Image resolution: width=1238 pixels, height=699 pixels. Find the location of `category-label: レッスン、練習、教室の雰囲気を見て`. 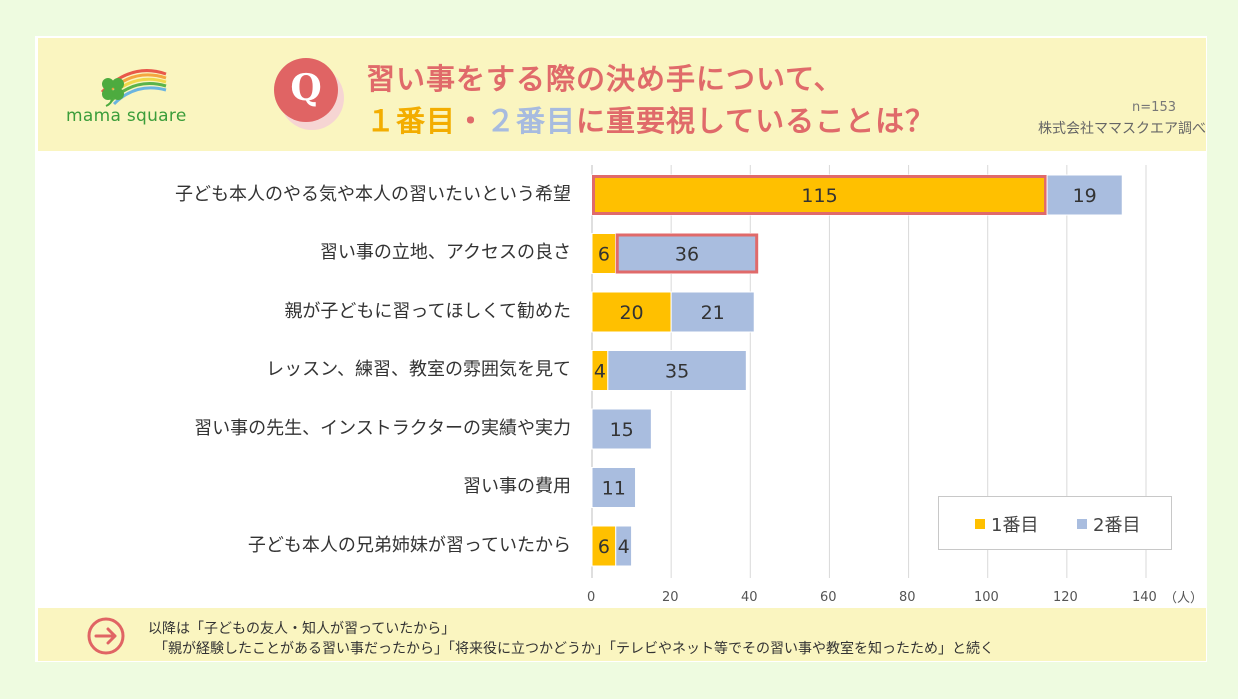

category-label: レッスン、練習、教室の雰囲気を見て is located at coordinates (418, 369).